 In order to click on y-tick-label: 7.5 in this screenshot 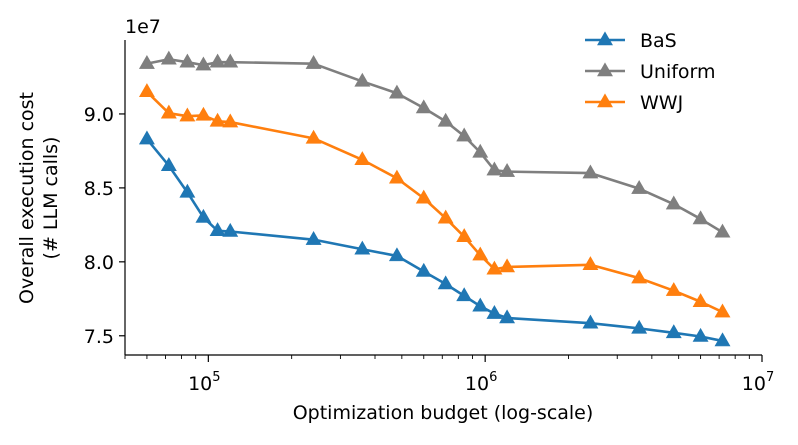, I will do `click(99, 337)`.